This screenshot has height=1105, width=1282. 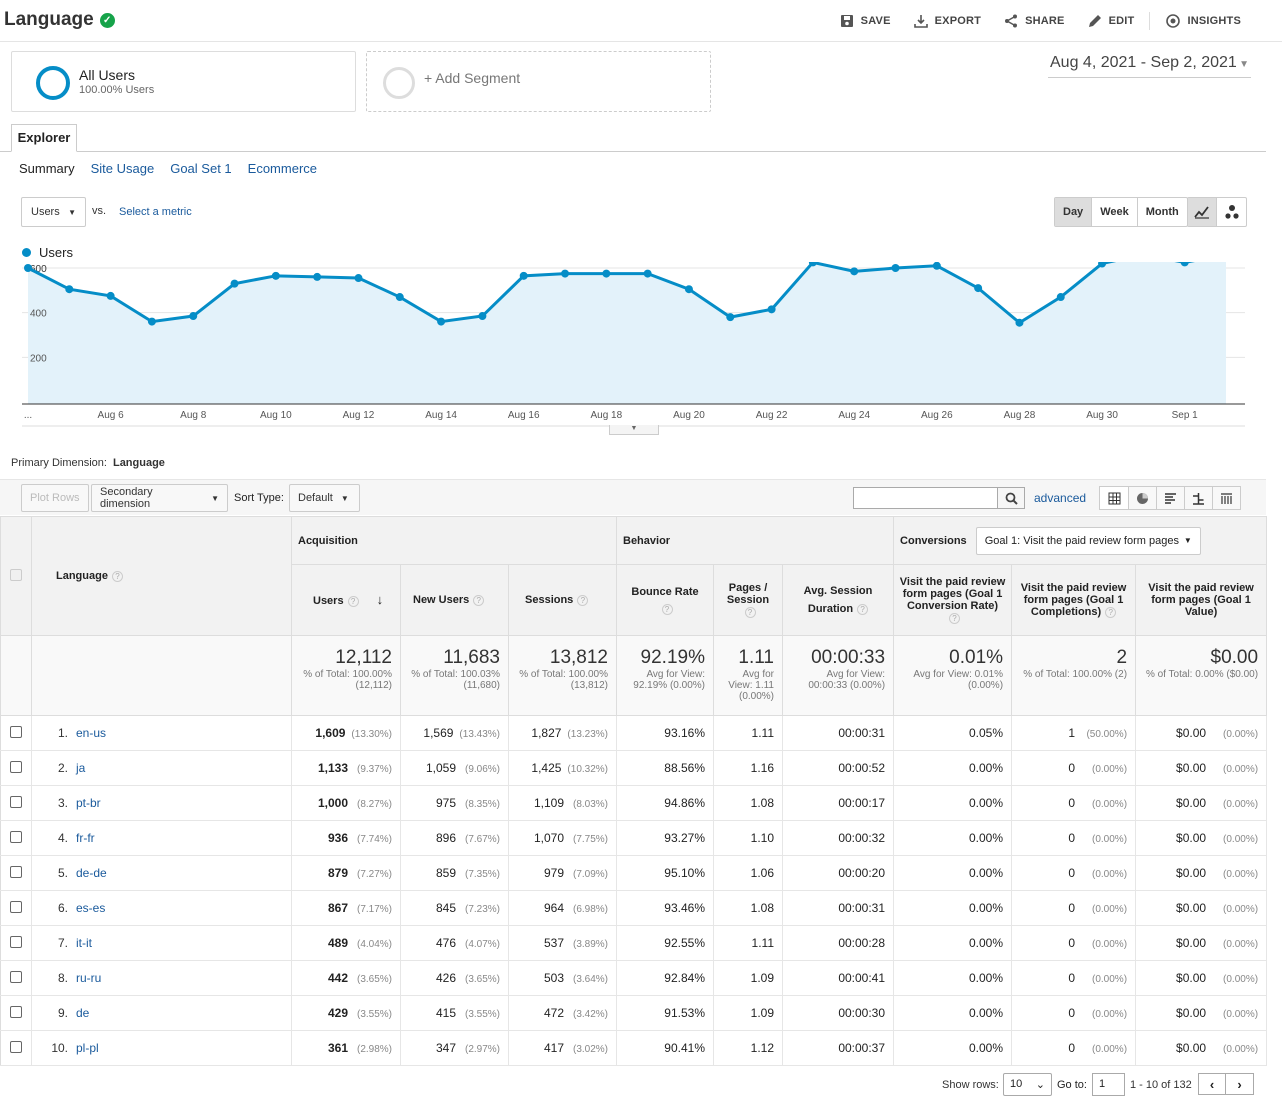 I want to click on language-column-header: Language?, so click(x=161, y=576).